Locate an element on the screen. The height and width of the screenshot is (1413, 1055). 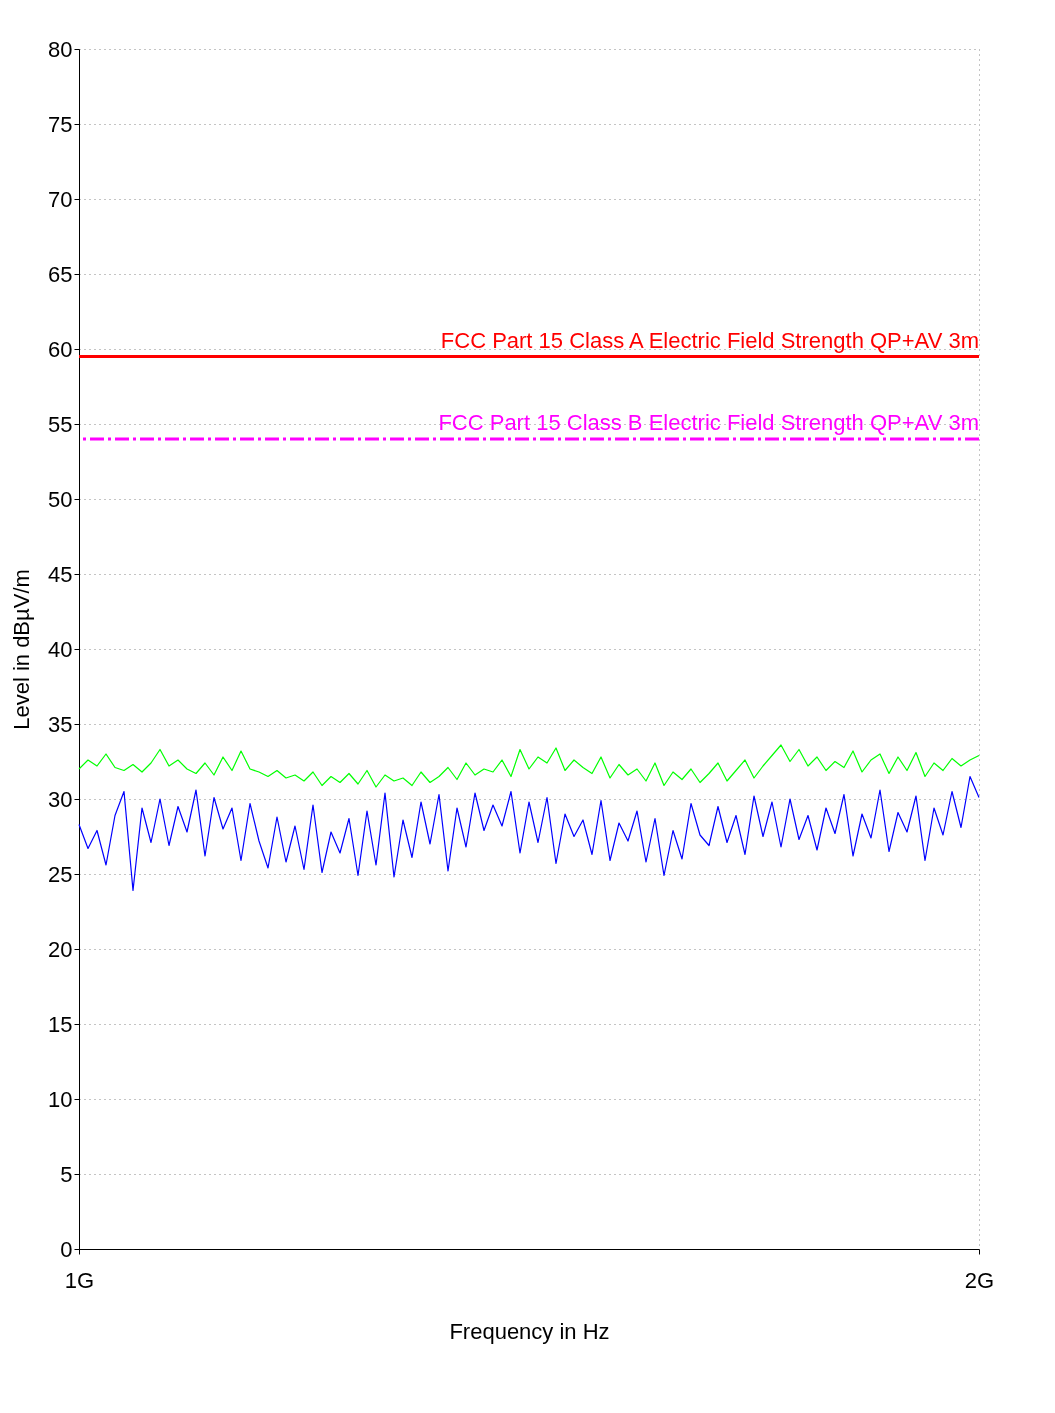
y-tick-label: 80 is located at coordinates (60, 49).